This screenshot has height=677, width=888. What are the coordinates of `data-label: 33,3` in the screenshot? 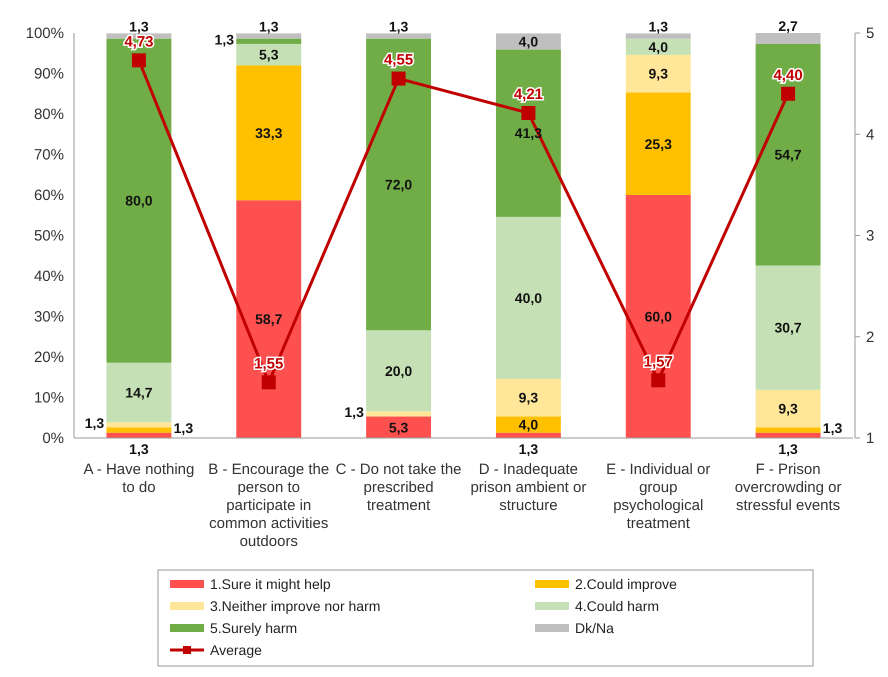 It's located at (269, 132).